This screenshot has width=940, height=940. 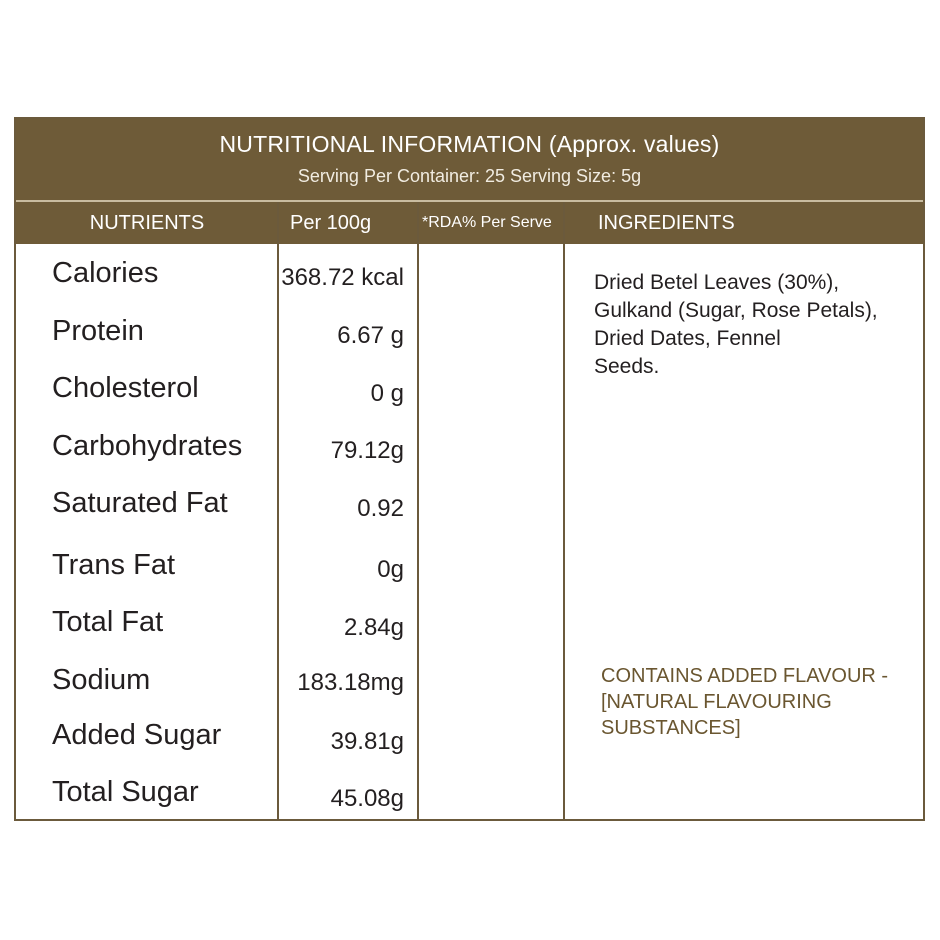 I want to click on column-header-rda-label: *RDA% Per Serve, so click(x=487, y=222).